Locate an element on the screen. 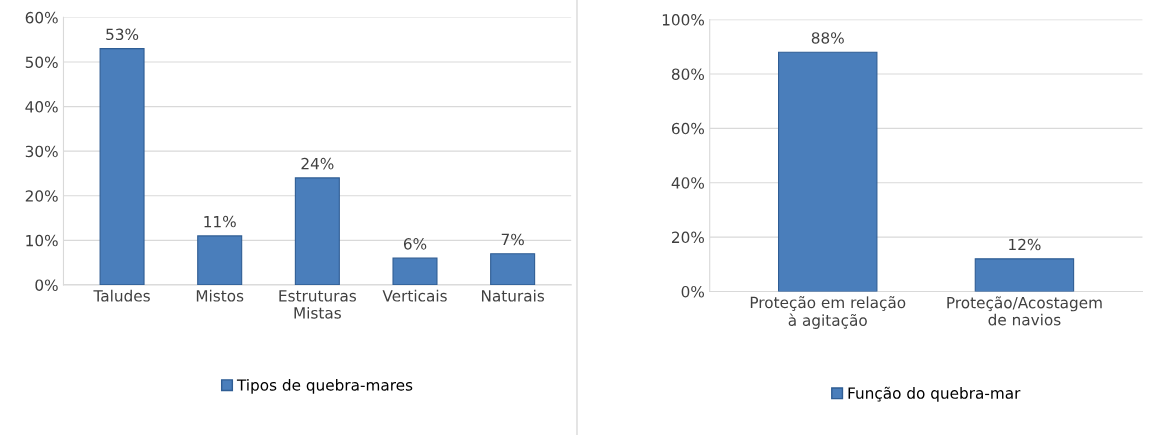  y-tick-label: 50% is located at coordinates (41, 62).